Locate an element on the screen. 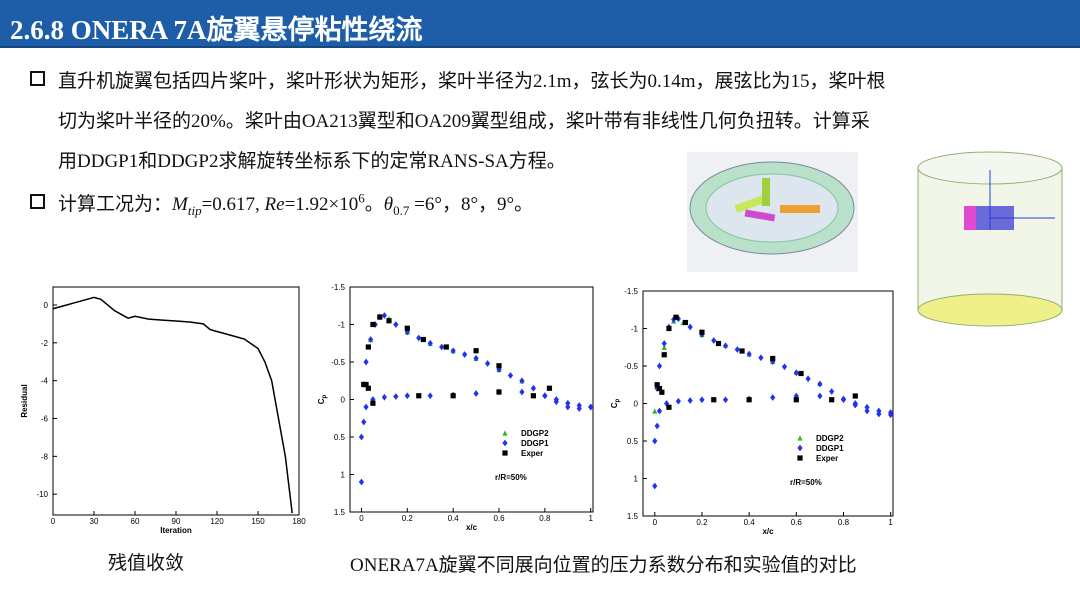 This screenshot has width=1080, height=607. header: 2.6.8 ONERA 7A旋翼悬停粘性绕流 is located at coordinates (540, 24).